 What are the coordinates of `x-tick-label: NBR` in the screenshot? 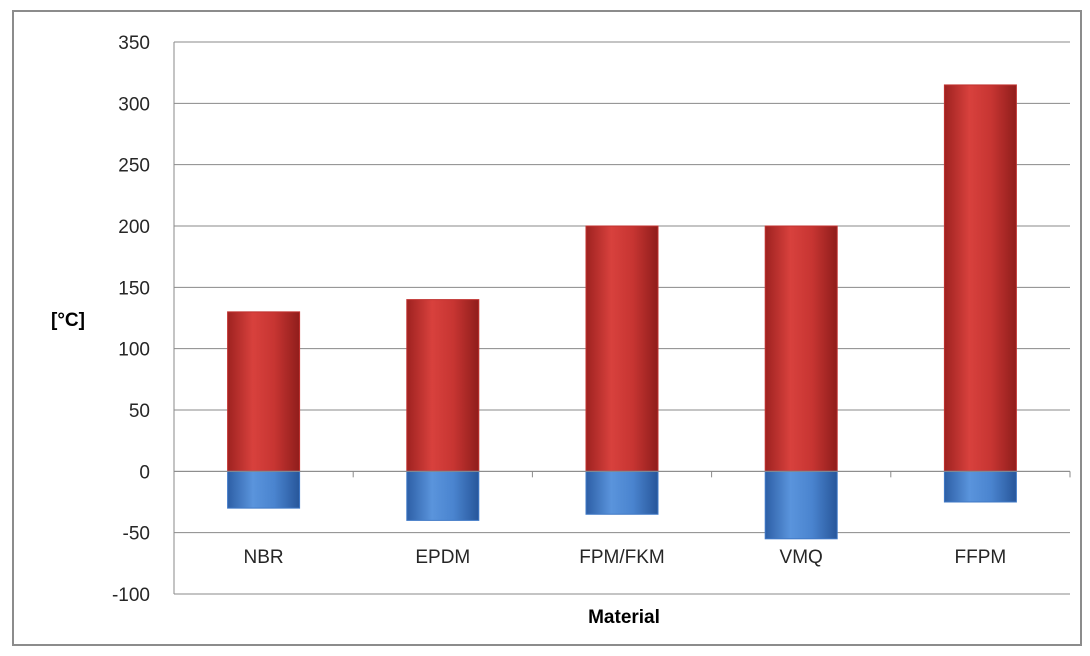 It's located at (264, 557).